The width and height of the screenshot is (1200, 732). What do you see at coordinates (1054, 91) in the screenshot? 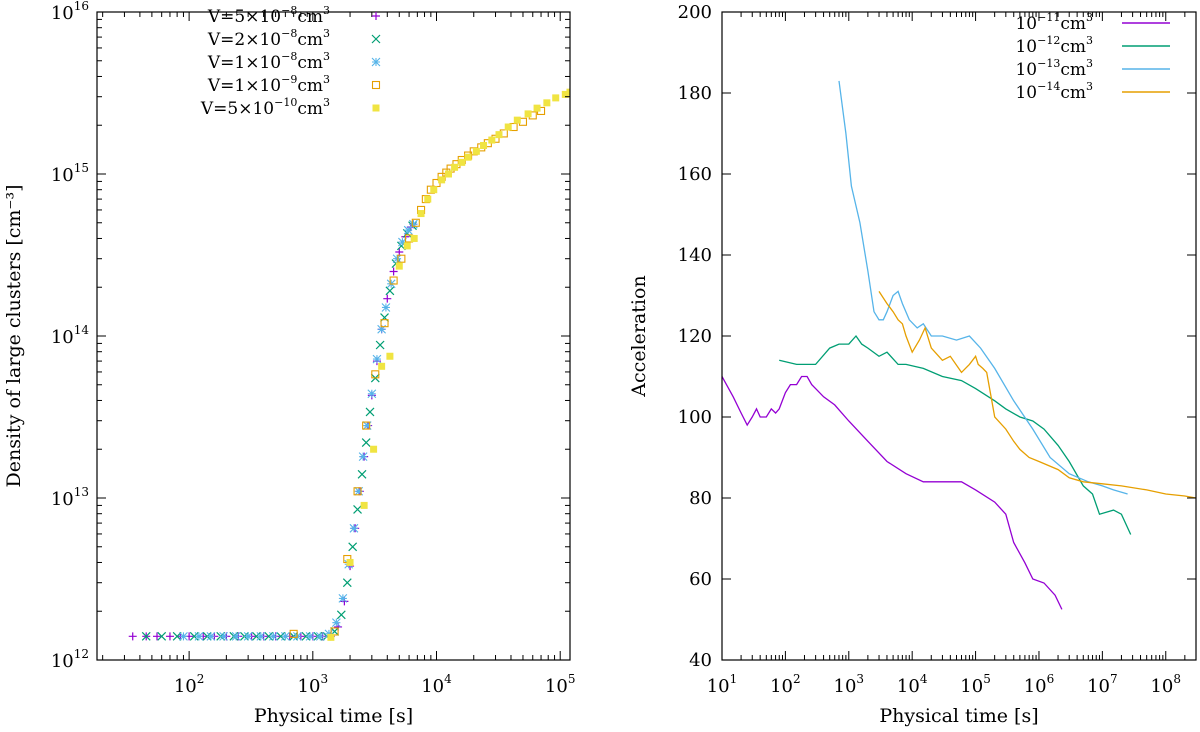
I see `legend-label: 10−14cm3` at bounding box center [1054, 91].